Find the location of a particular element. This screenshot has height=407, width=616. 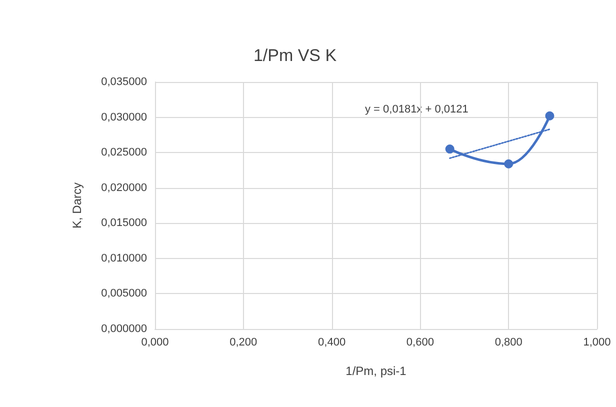

x-axis-title: 1/Pm, psi-1 is located at coordinates (376, 371).